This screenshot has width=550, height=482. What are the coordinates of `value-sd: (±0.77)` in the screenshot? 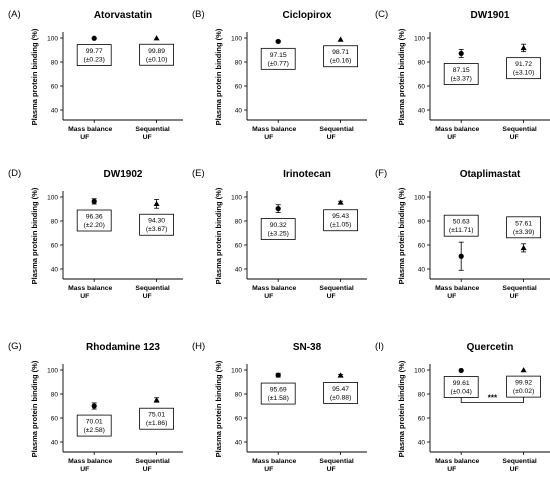 It's located at (278, 63).